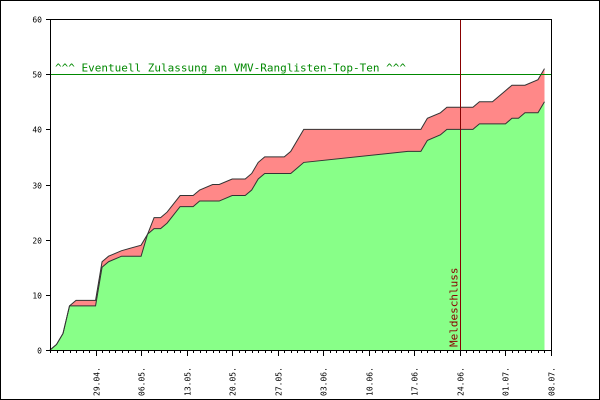 This screenshot has width=600, height=400. What do you see at coordinates (461, 381) in the screenshot?
I see `x-tick-label: 24.06.` at bounding box center [461, 381].